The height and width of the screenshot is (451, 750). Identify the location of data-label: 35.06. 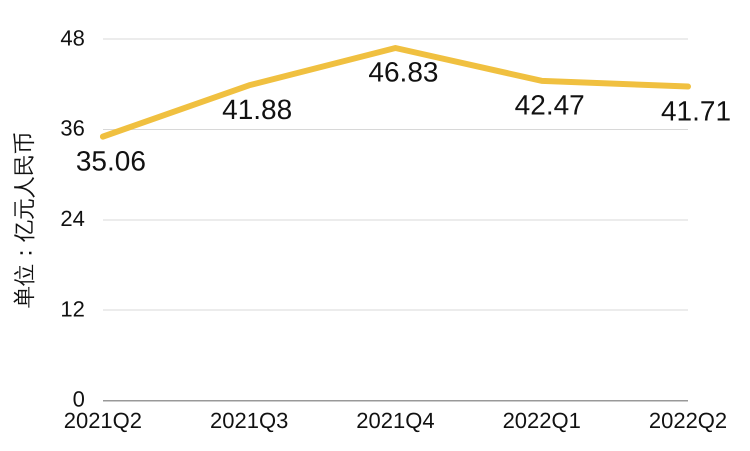
(111, 160).